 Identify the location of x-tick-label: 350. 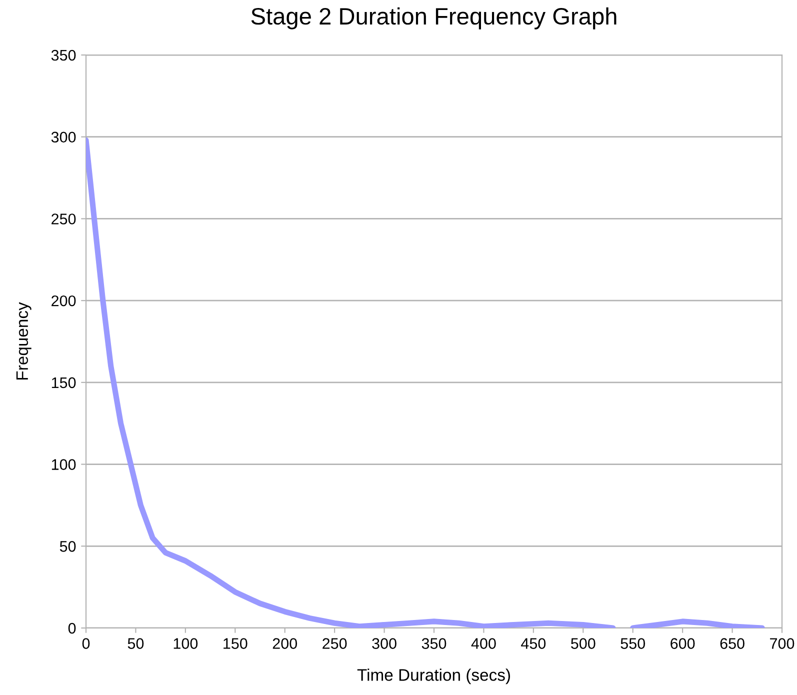
(434, 643).